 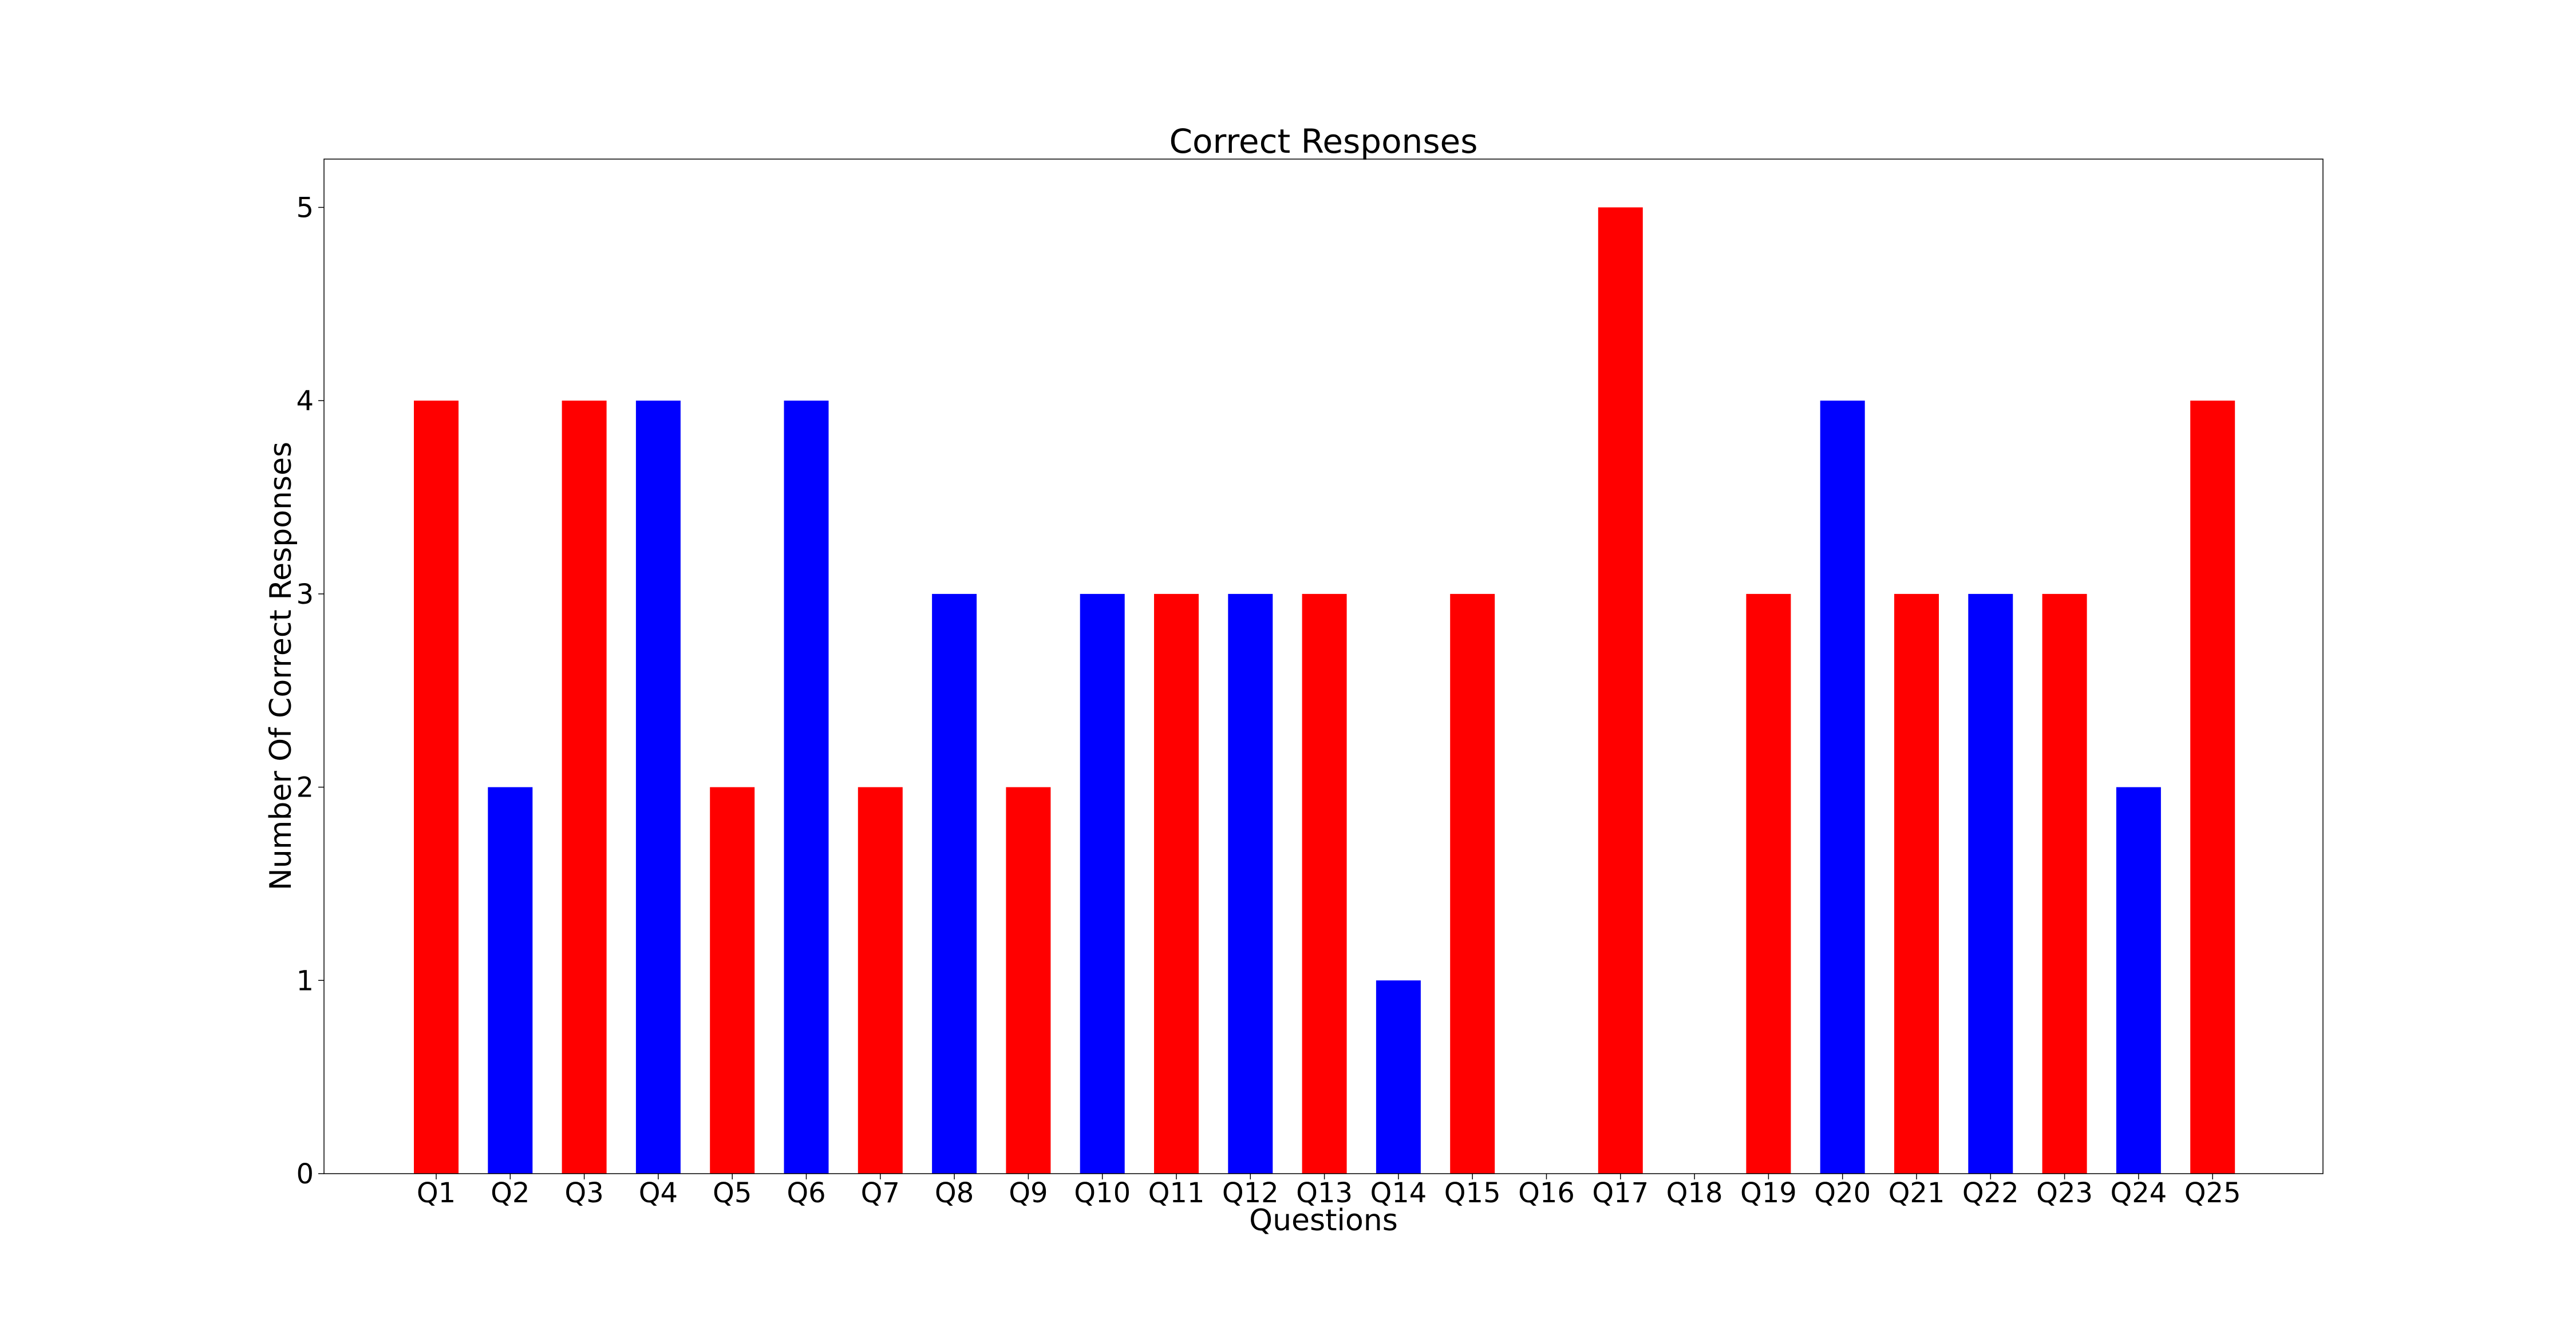 What do you see at coordinates (1250, 883) in the screenshot?
I see `bar-q12` at bounding box center [1250, 883].